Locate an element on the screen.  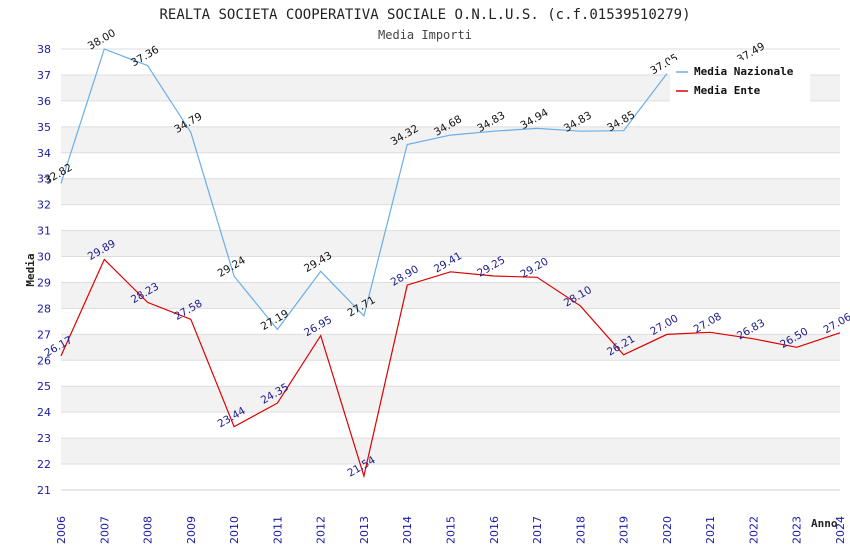
y-tick-label: 33 is located at coordinates (44, 179).